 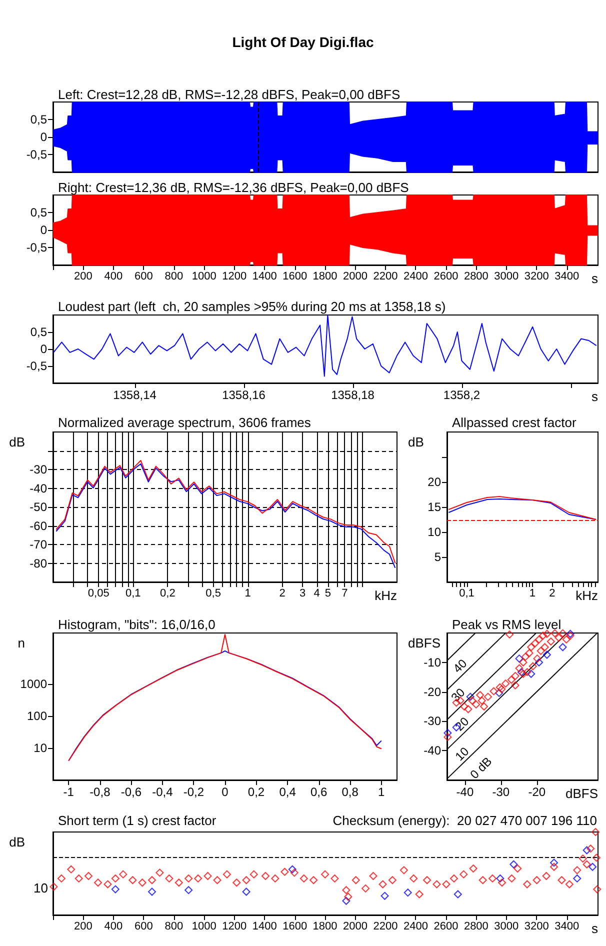 I want to click on annotation: 20, so click(x=462, y=724).